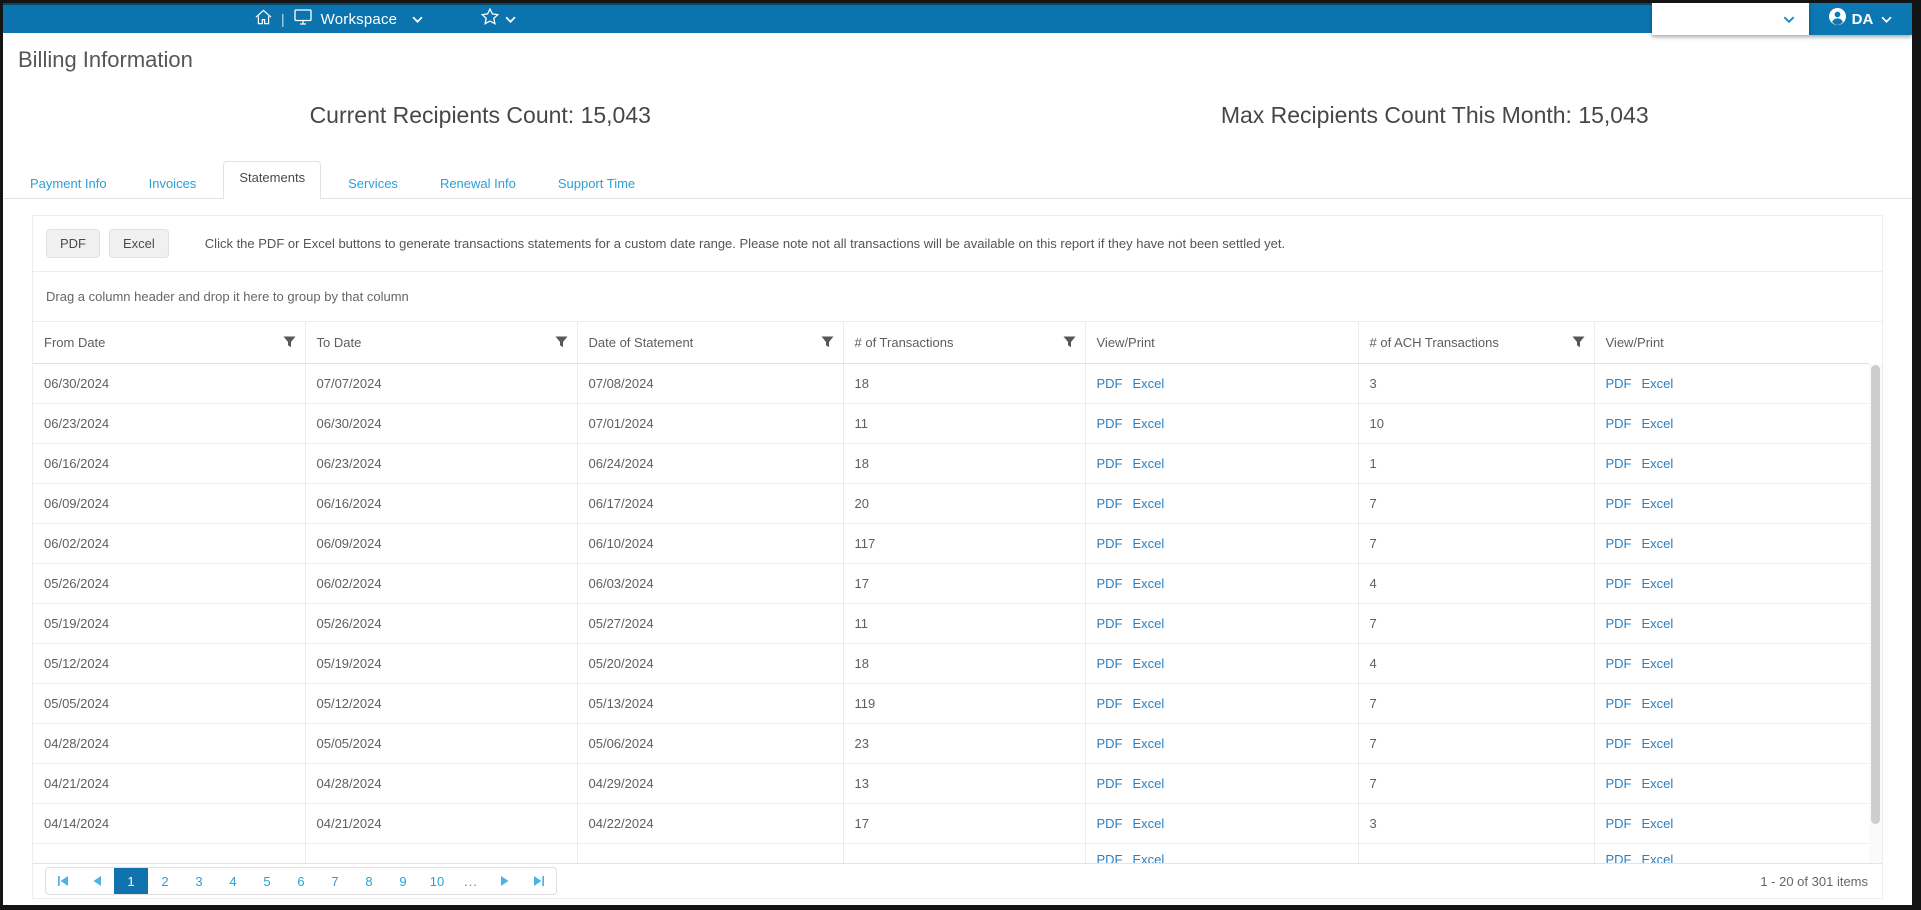 Image resolution: width=1921 pixels, height=910 pixels. Describe the element at coordinates (73, 243) in the screenshot. I see `pdf-button: PDF` at that location.